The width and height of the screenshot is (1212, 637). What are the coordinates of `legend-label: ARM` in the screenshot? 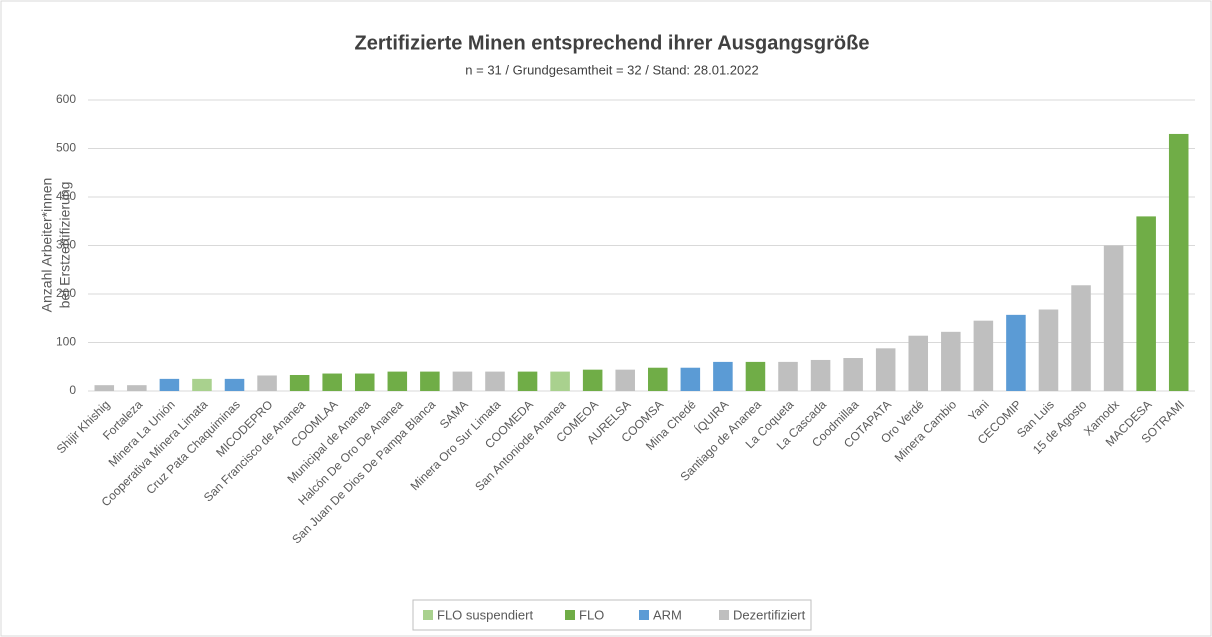 It's located at (667, 614).